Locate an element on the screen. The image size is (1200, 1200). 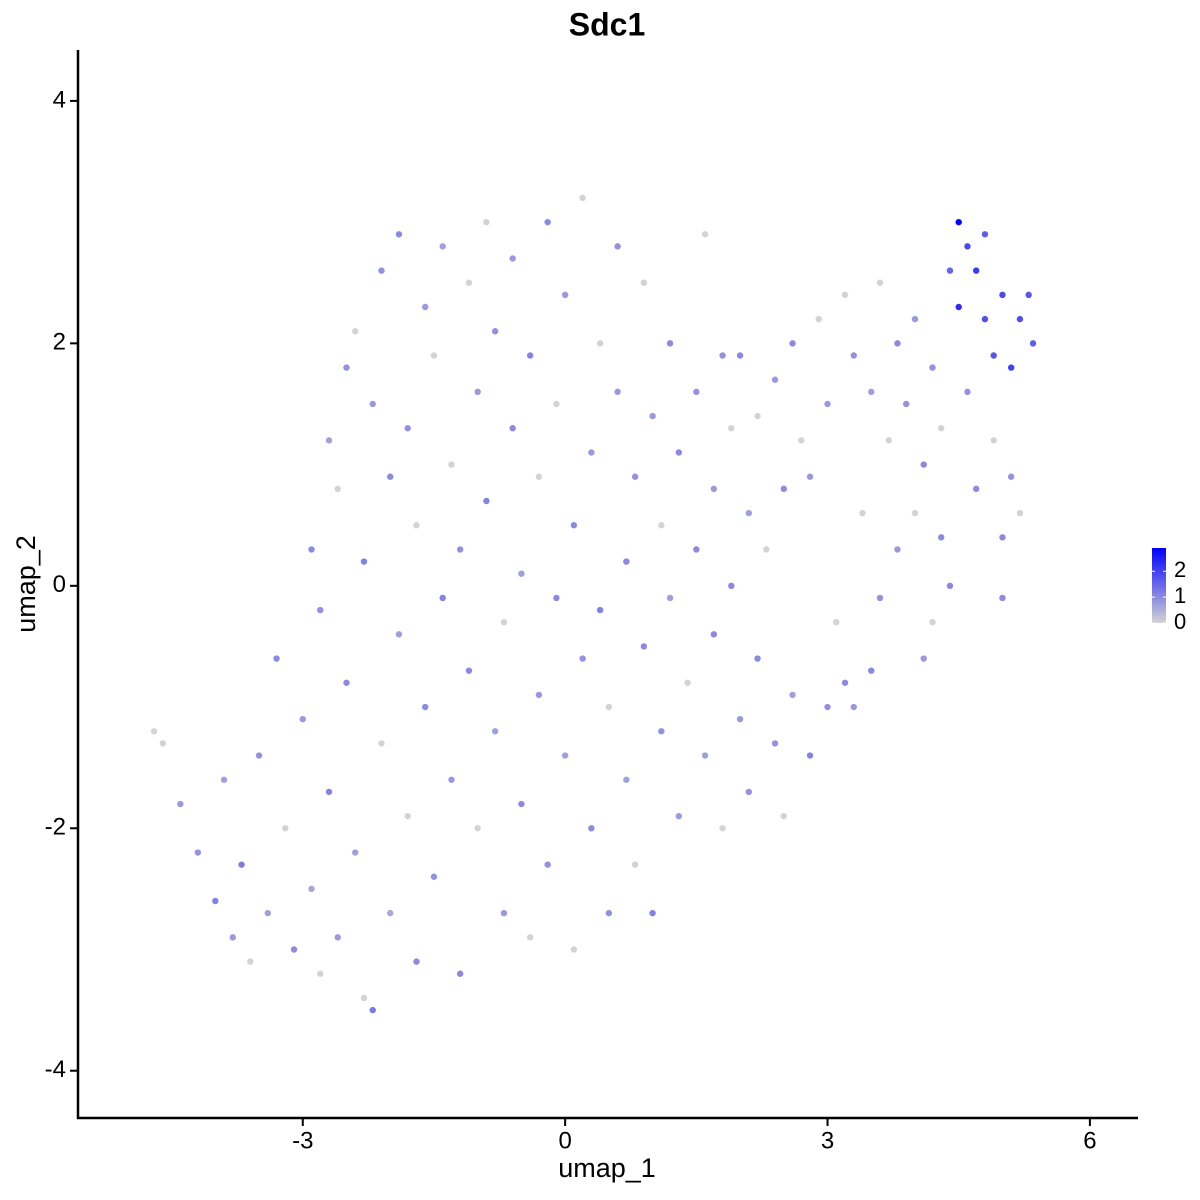
x-axis-title: umap_1 is located at coordinates (607, 1168).